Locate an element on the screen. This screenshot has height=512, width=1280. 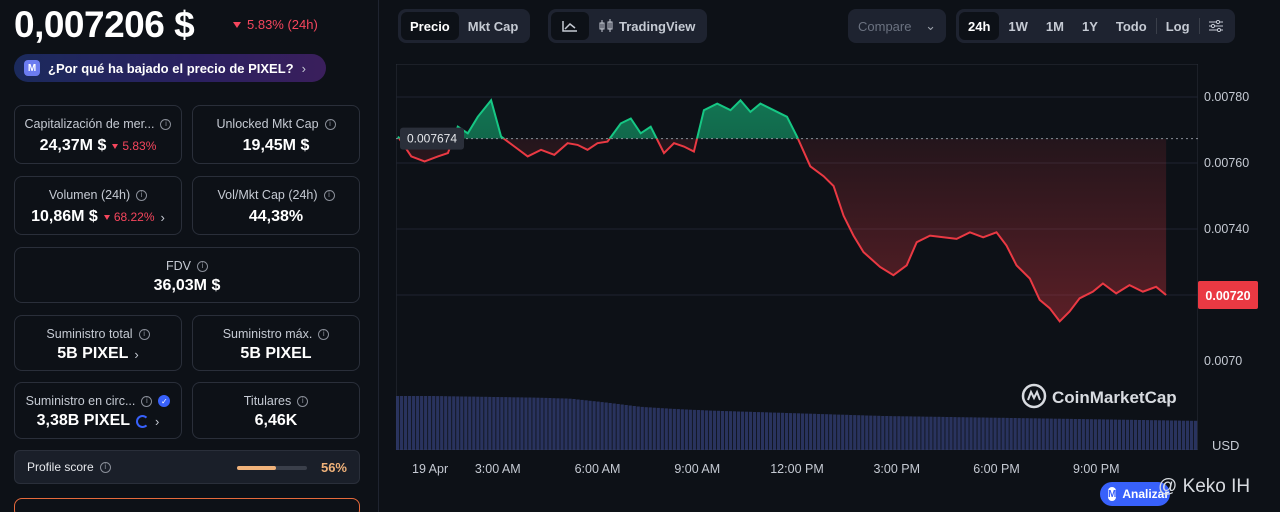
price-change-24h: 5.83% (24h) is located at coordinates (275, 24).